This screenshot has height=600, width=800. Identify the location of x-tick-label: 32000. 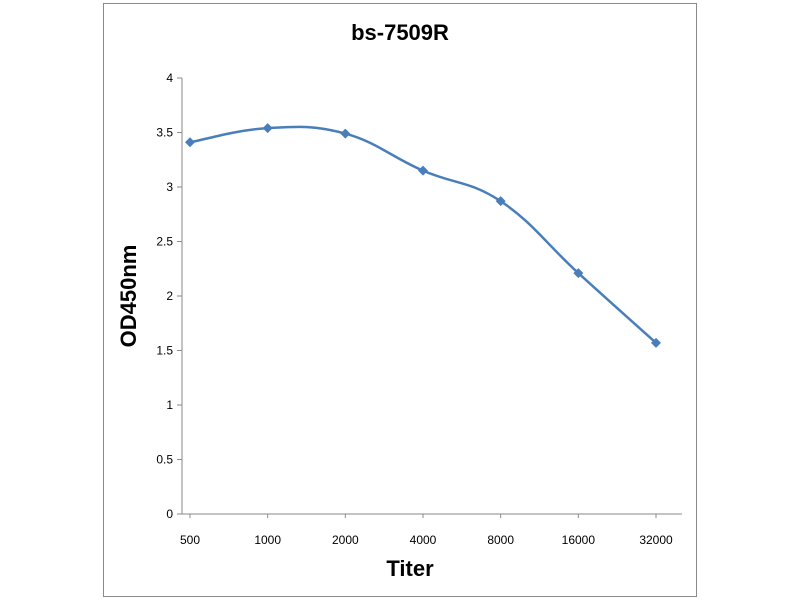
(656, 540).